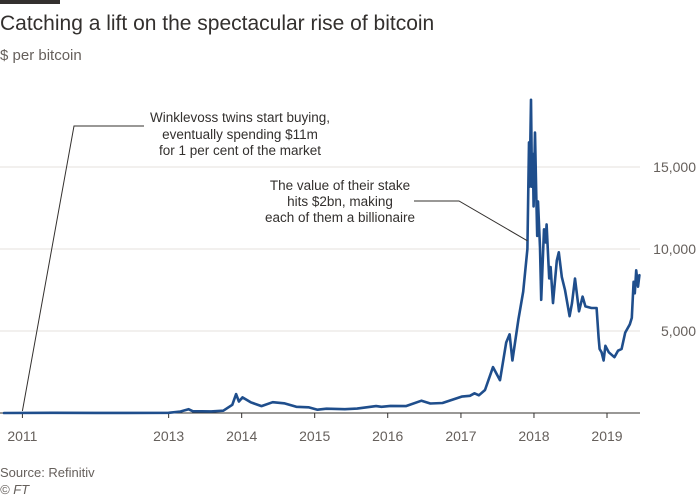  Describe the element at coordinates (241, 436) in the screenshot. I see `x-tick-label: 2014` at that location.